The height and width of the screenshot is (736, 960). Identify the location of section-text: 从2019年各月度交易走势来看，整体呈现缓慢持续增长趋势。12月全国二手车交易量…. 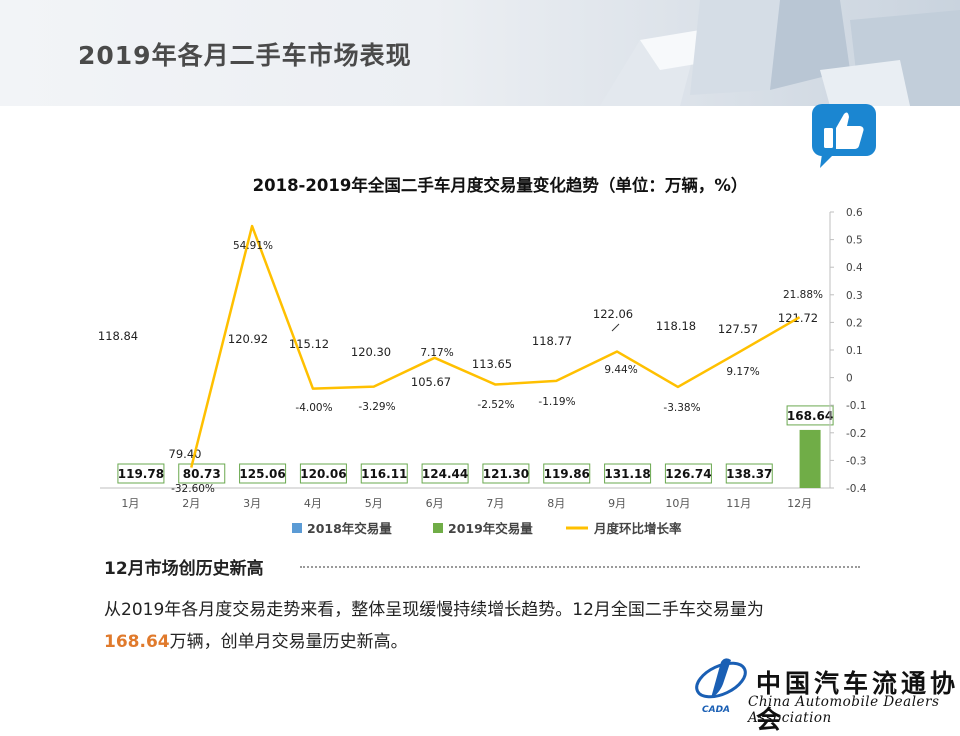
(474, 626).